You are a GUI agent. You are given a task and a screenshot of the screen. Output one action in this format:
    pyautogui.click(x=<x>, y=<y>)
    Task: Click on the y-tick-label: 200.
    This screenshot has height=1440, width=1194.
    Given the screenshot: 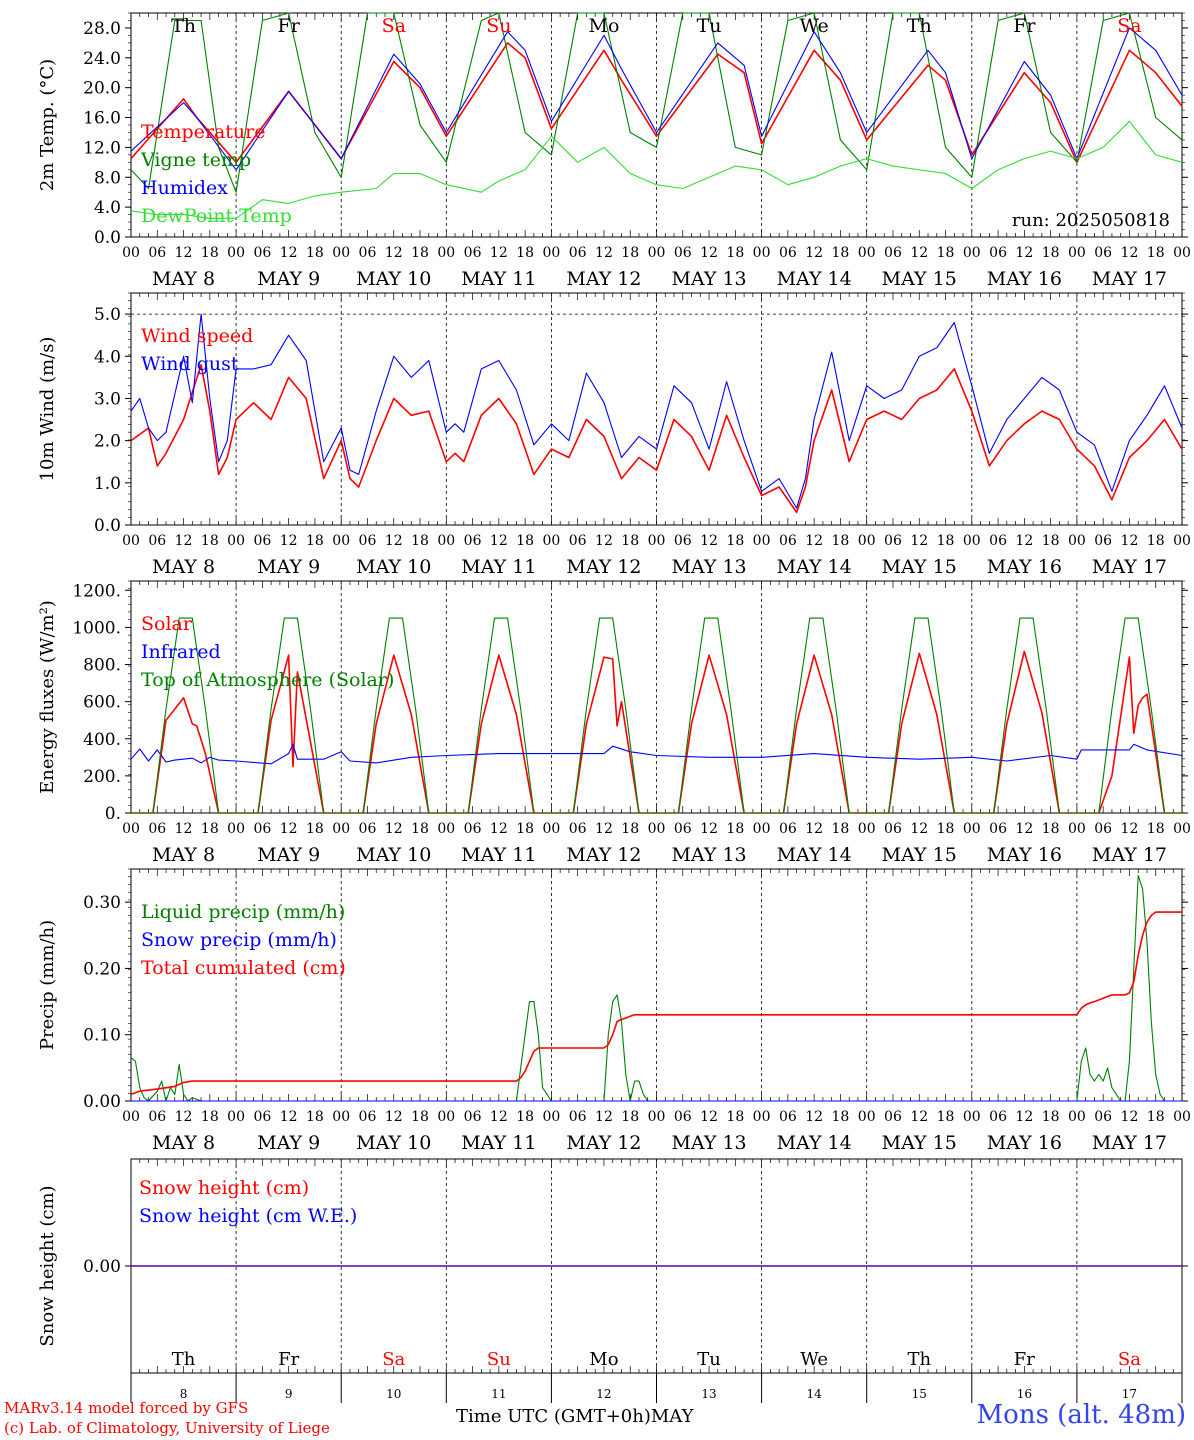 What is the action you would take?
    pyautogui.click(x=102, y=777)
    